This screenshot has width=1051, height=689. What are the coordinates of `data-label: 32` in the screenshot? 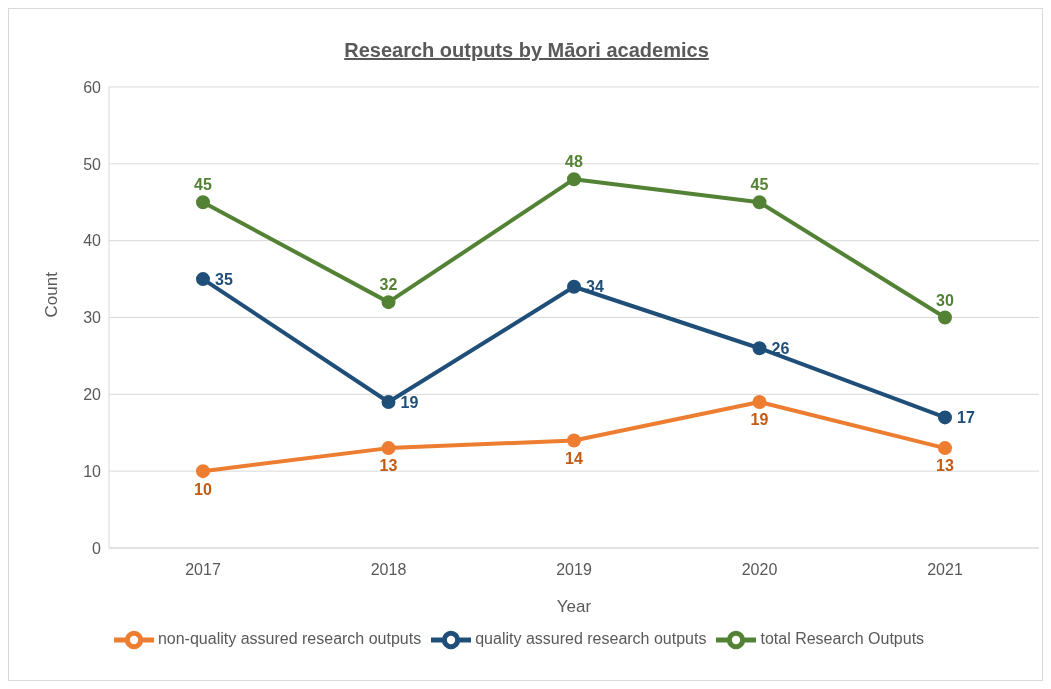 It's located at (388, 285).